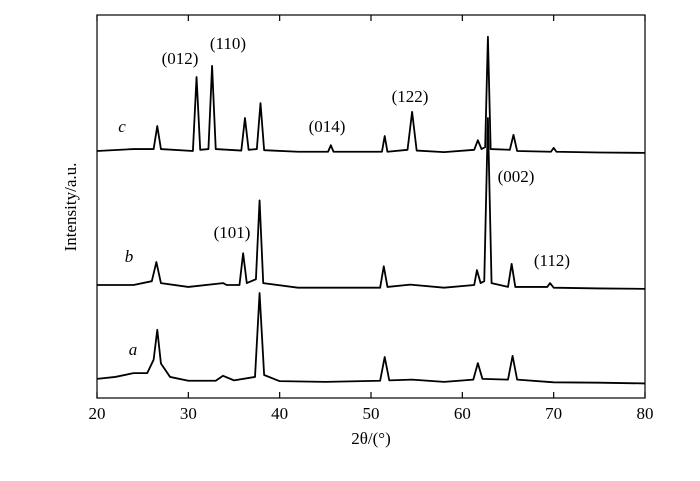  What do you see at coordinates (462, 413) in the screenshot?
I see `x-tick-label: 60` at bounding box center [462, 413].